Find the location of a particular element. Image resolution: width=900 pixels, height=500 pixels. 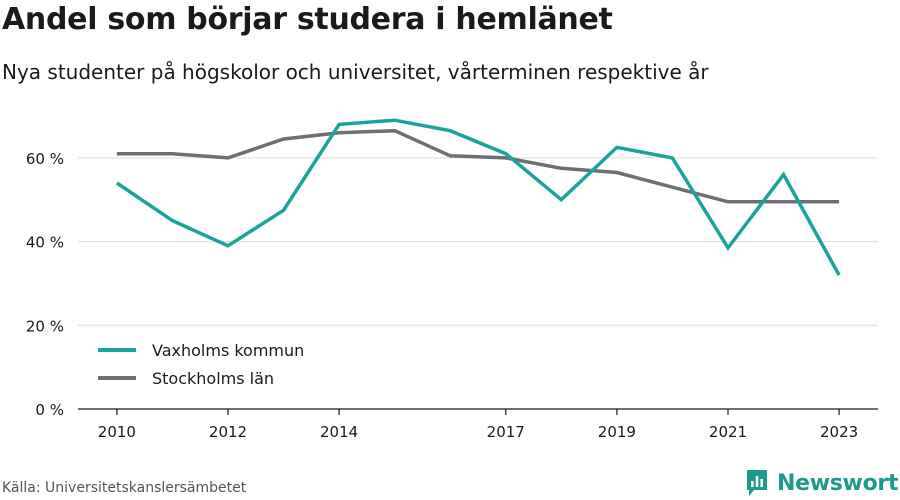

y-tick-label: 40 % is located at coordinates (45, 243).